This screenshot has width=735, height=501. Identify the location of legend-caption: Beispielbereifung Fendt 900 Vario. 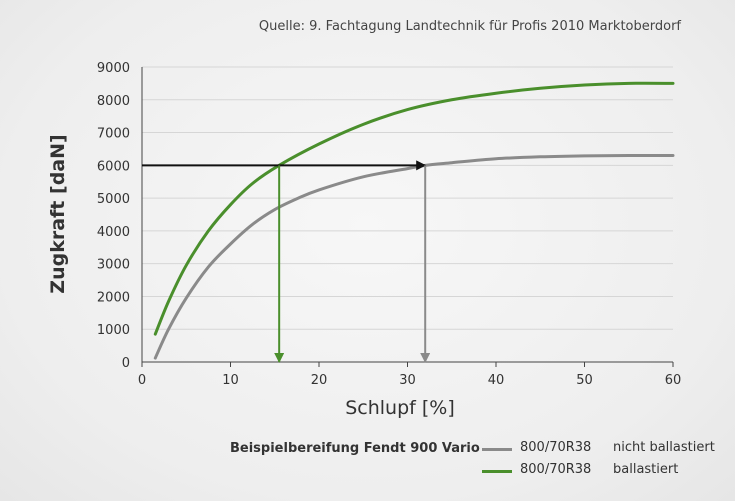
(355, 448).